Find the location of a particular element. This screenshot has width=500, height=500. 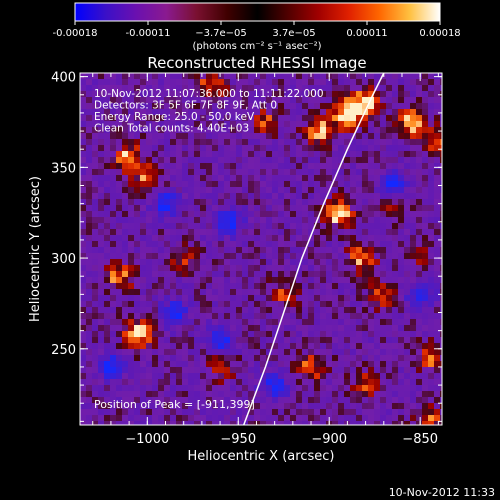

colorbar-tick-label: -0.00018 is located at coordinates (75, 33).